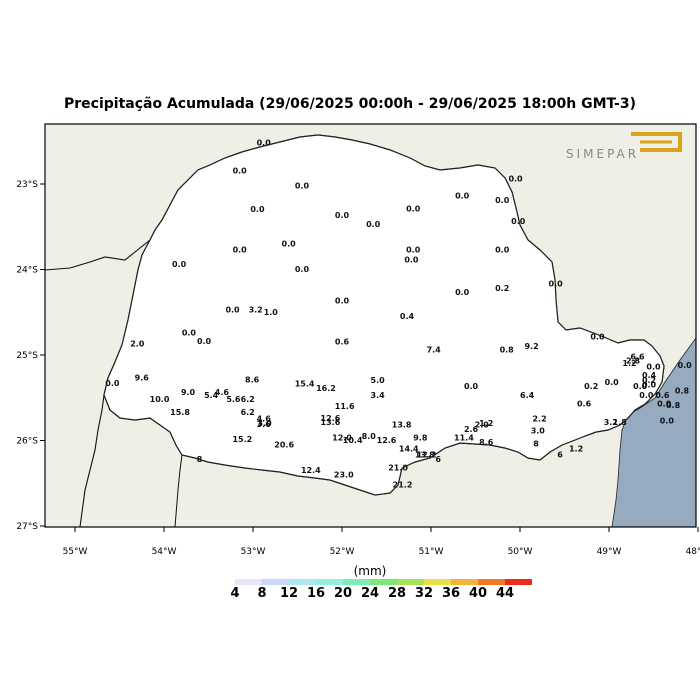 This screenshot has height=700, width=700. I want to click on x-tick-label: 53°W, so click(253, 552).